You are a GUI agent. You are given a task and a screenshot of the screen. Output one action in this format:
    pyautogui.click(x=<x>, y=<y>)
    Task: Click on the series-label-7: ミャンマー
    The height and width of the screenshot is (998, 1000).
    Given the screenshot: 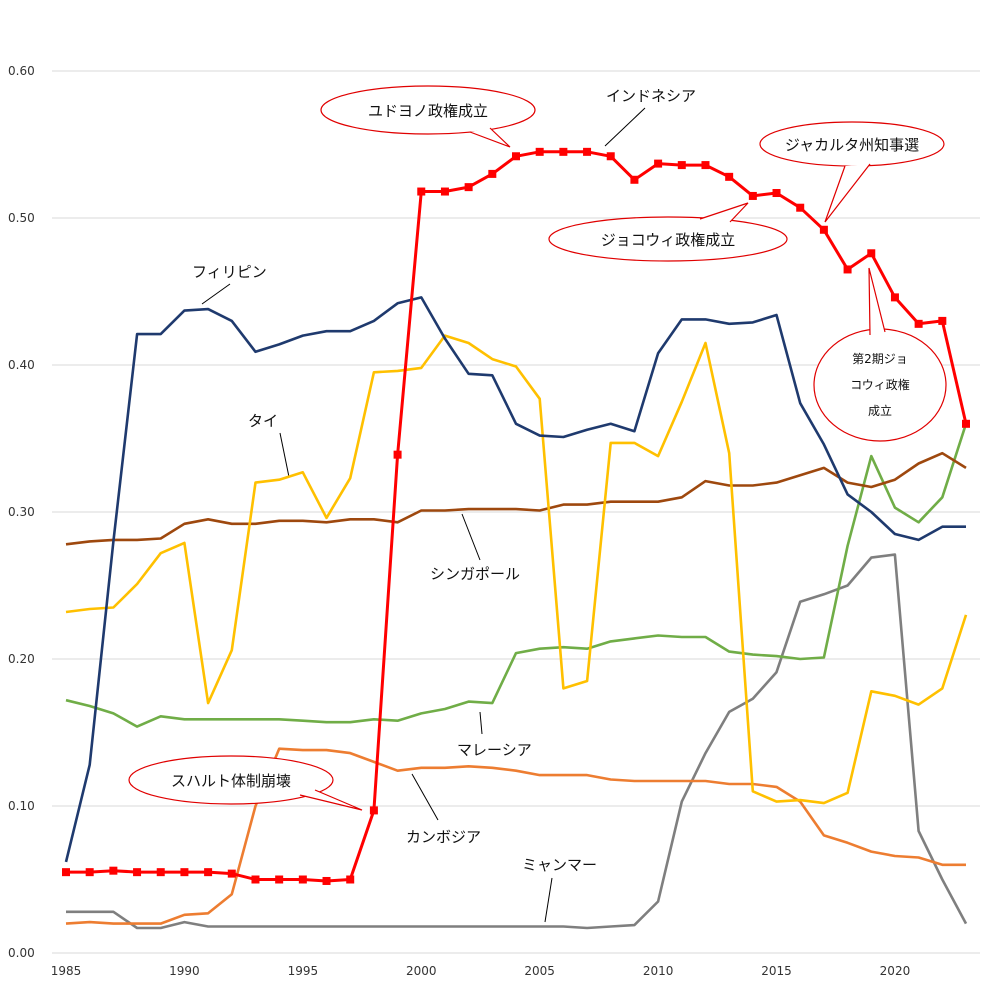 What is the action you would take?
    pyautogui.click(x=559, y=865)
    